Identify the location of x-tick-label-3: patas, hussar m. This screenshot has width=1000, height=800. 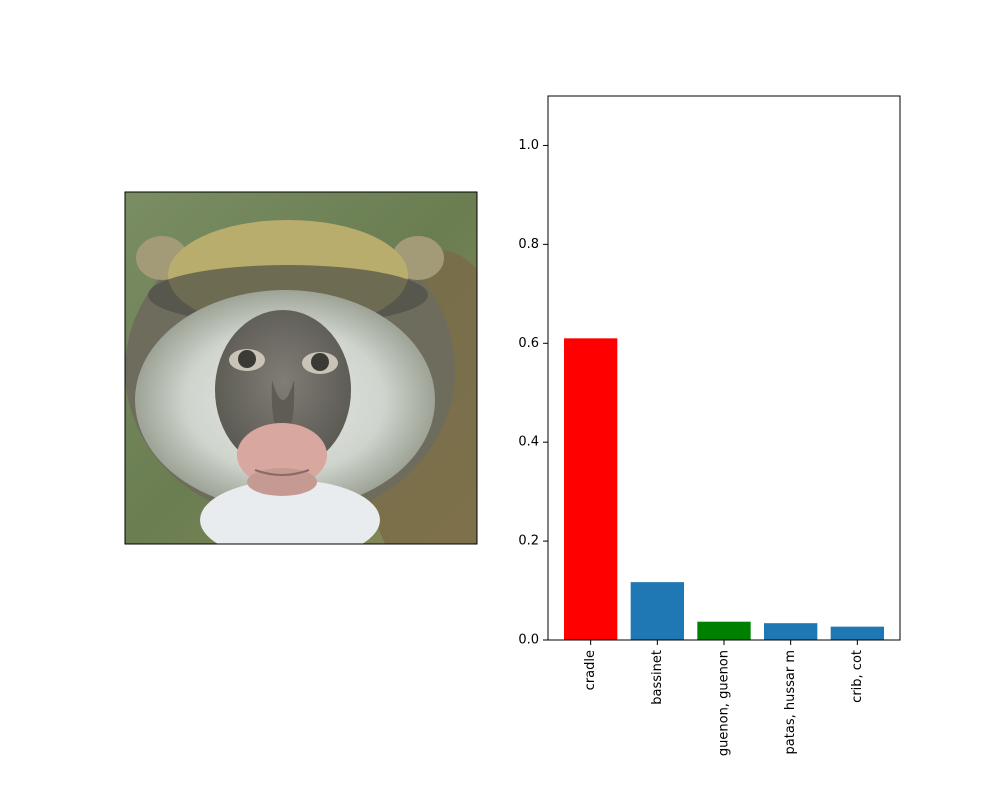
(790, 702).